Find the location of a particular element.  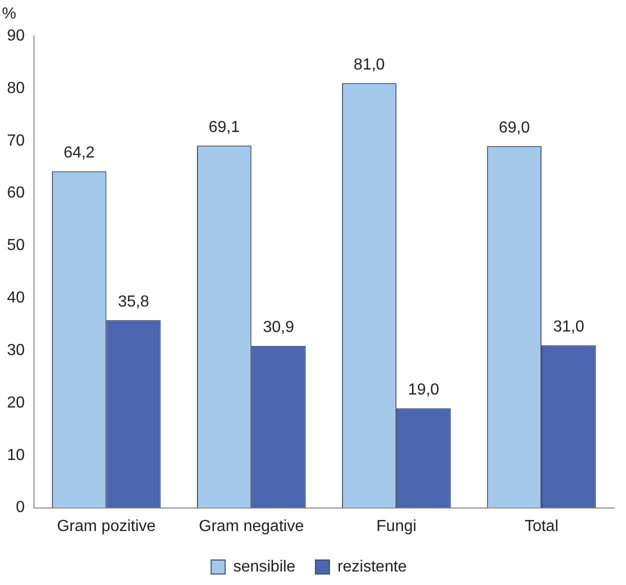

y-tick-label: 80 is located at coordinates (16, 88).